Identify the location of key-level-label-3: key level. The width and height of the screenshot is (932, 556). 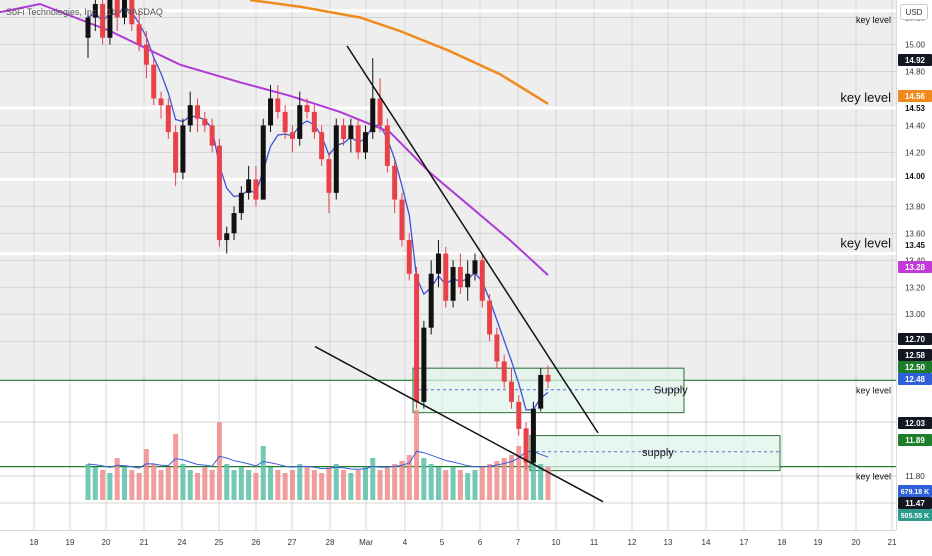
(865, 243).